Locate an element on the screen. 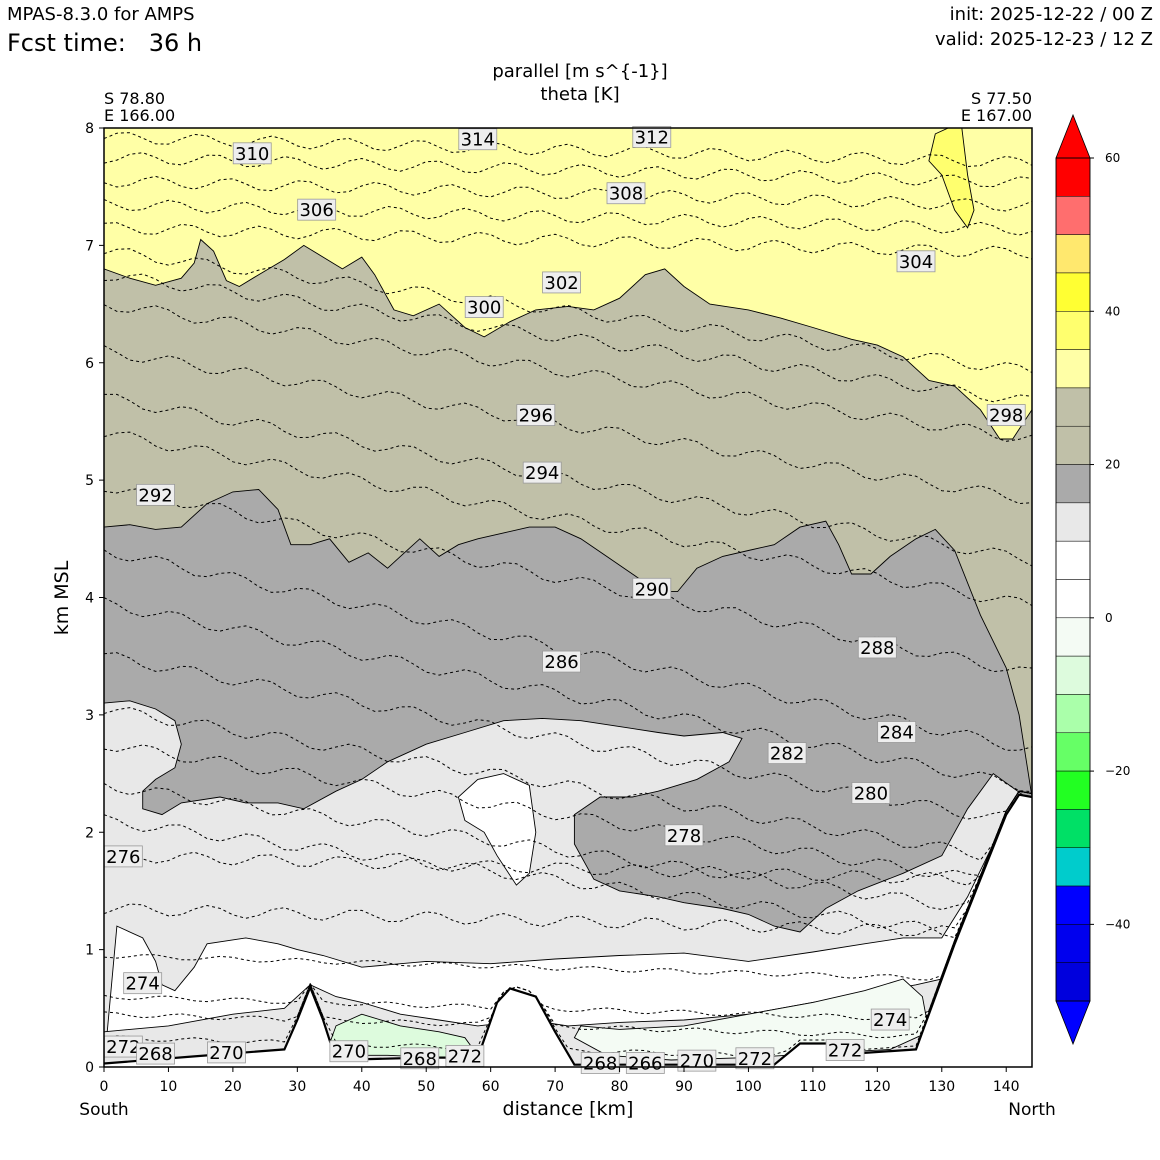 This screenshot has height=1160, width=1160. colorbar-tick-label: 60 is located at coordinates (1112, 158).